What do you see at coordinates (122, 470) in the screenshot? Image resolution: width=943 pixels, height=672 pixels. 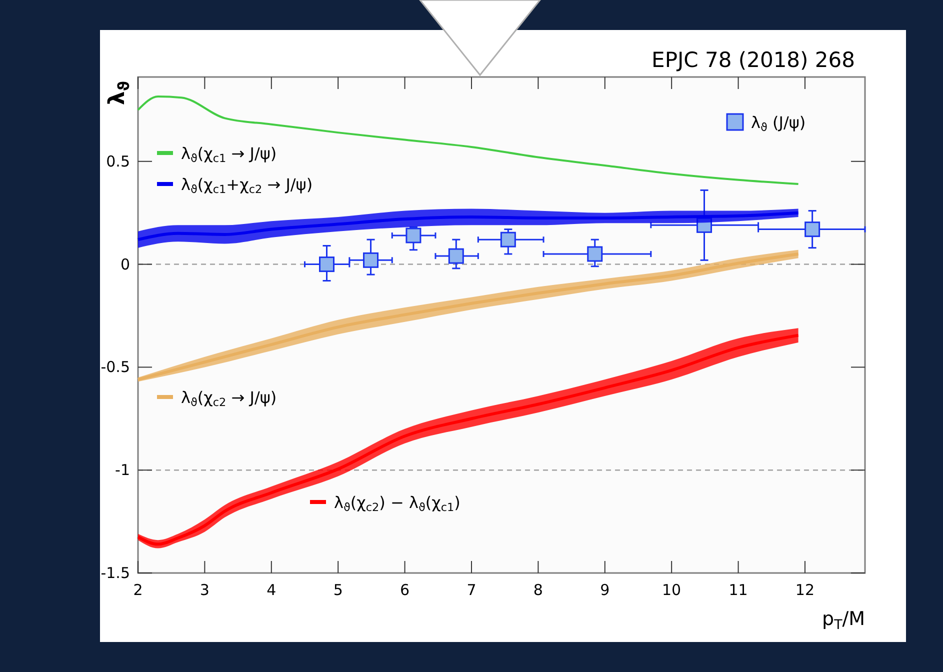 I see `y-tick-label: -1` at bounding box center [122, 470].